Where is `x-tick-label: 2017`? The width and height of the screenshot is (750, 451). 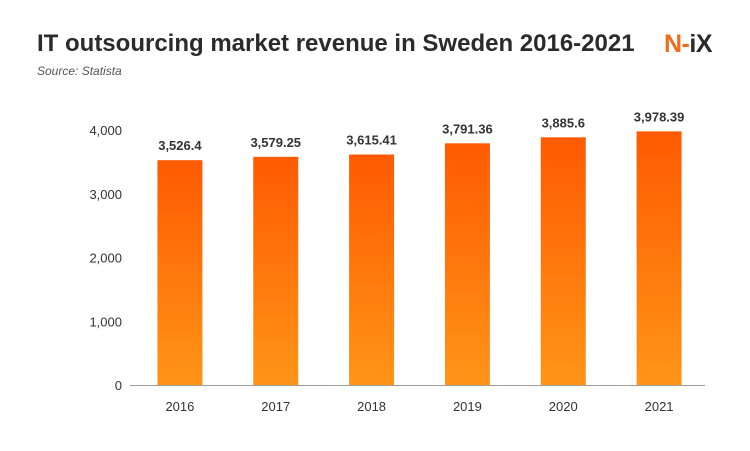
x-tick-label: 2017 is located at coordinates (275, 406).